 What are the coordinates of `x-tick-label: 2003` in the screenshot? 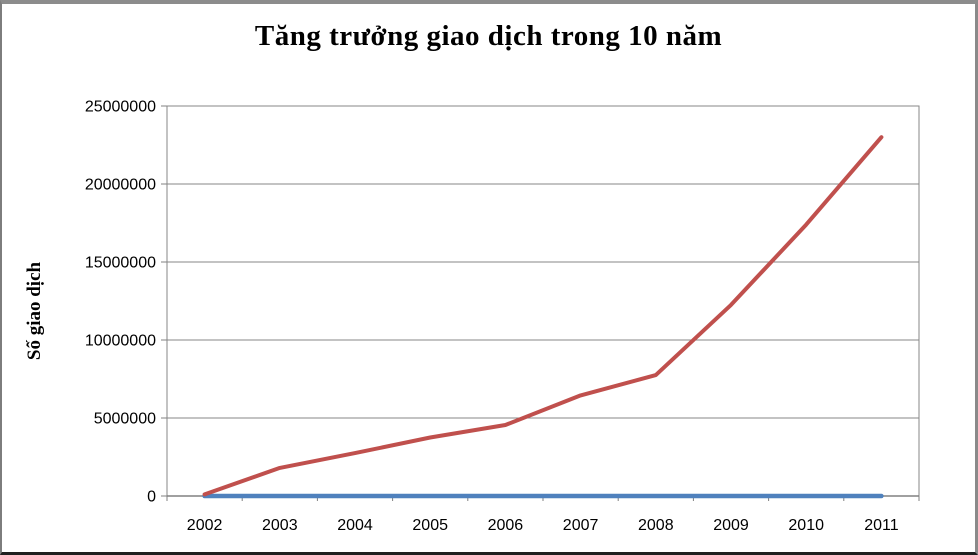 It's located at (280, 525).